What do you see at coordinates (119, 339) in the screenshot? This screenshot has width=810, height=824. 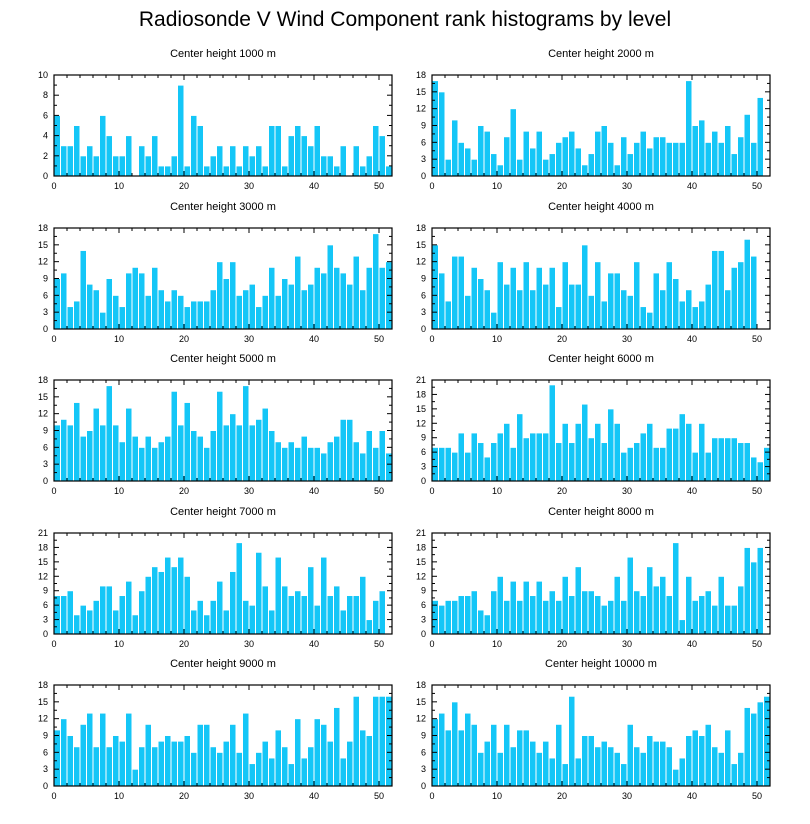 I see `x-tick-label: 10` at bounding box center [119, 339].